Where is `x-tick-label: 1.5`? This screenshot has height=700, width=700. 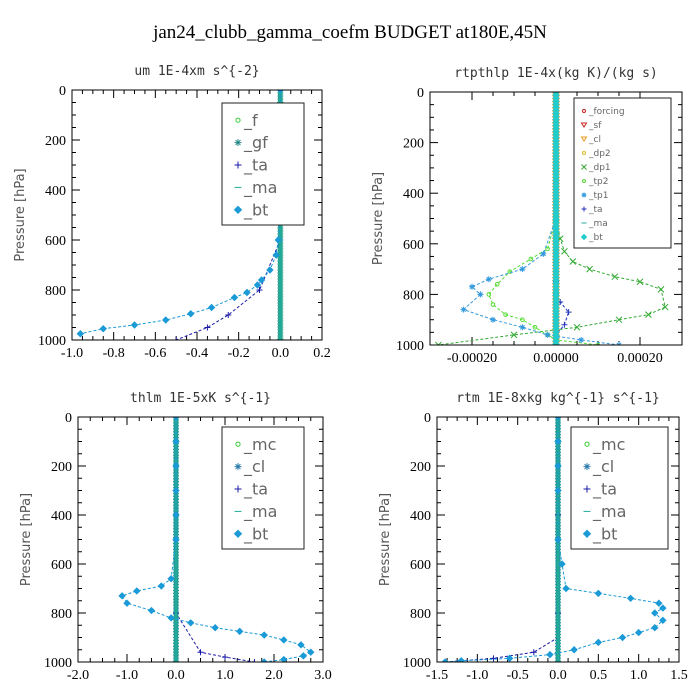 x-tick-label: 1.5 is located at coordinates (679, 675).